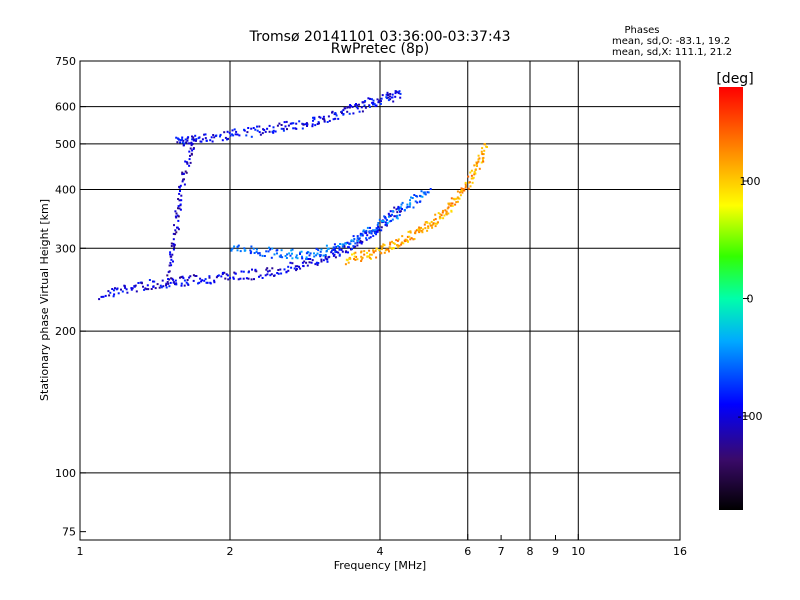 This screenshot has width=800, height=600. What do you see at coordinates (750, 299) in the screenshot?
I see `colorbar-tick-label: 0` at bounding box center [750, 299].